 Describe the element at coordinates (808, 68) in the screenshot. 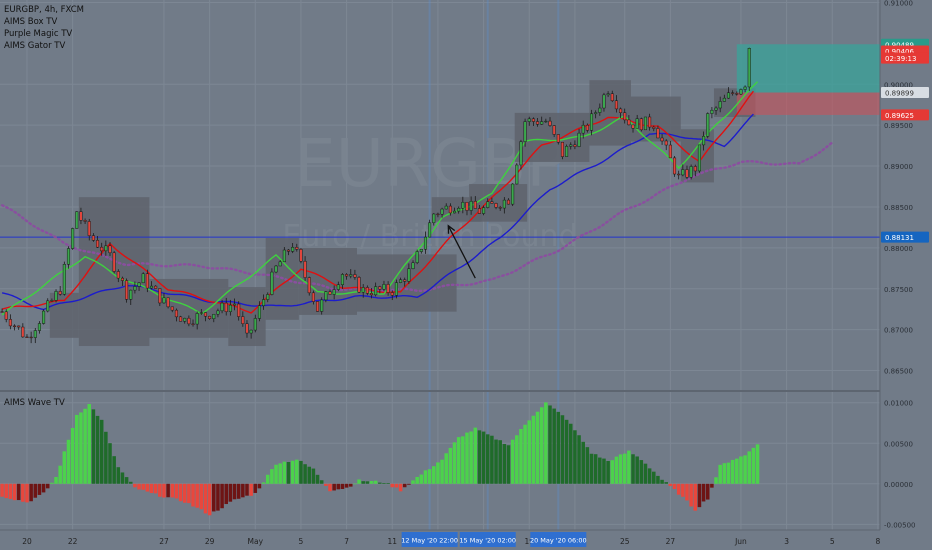

I see `take-profit-zone` at that location.